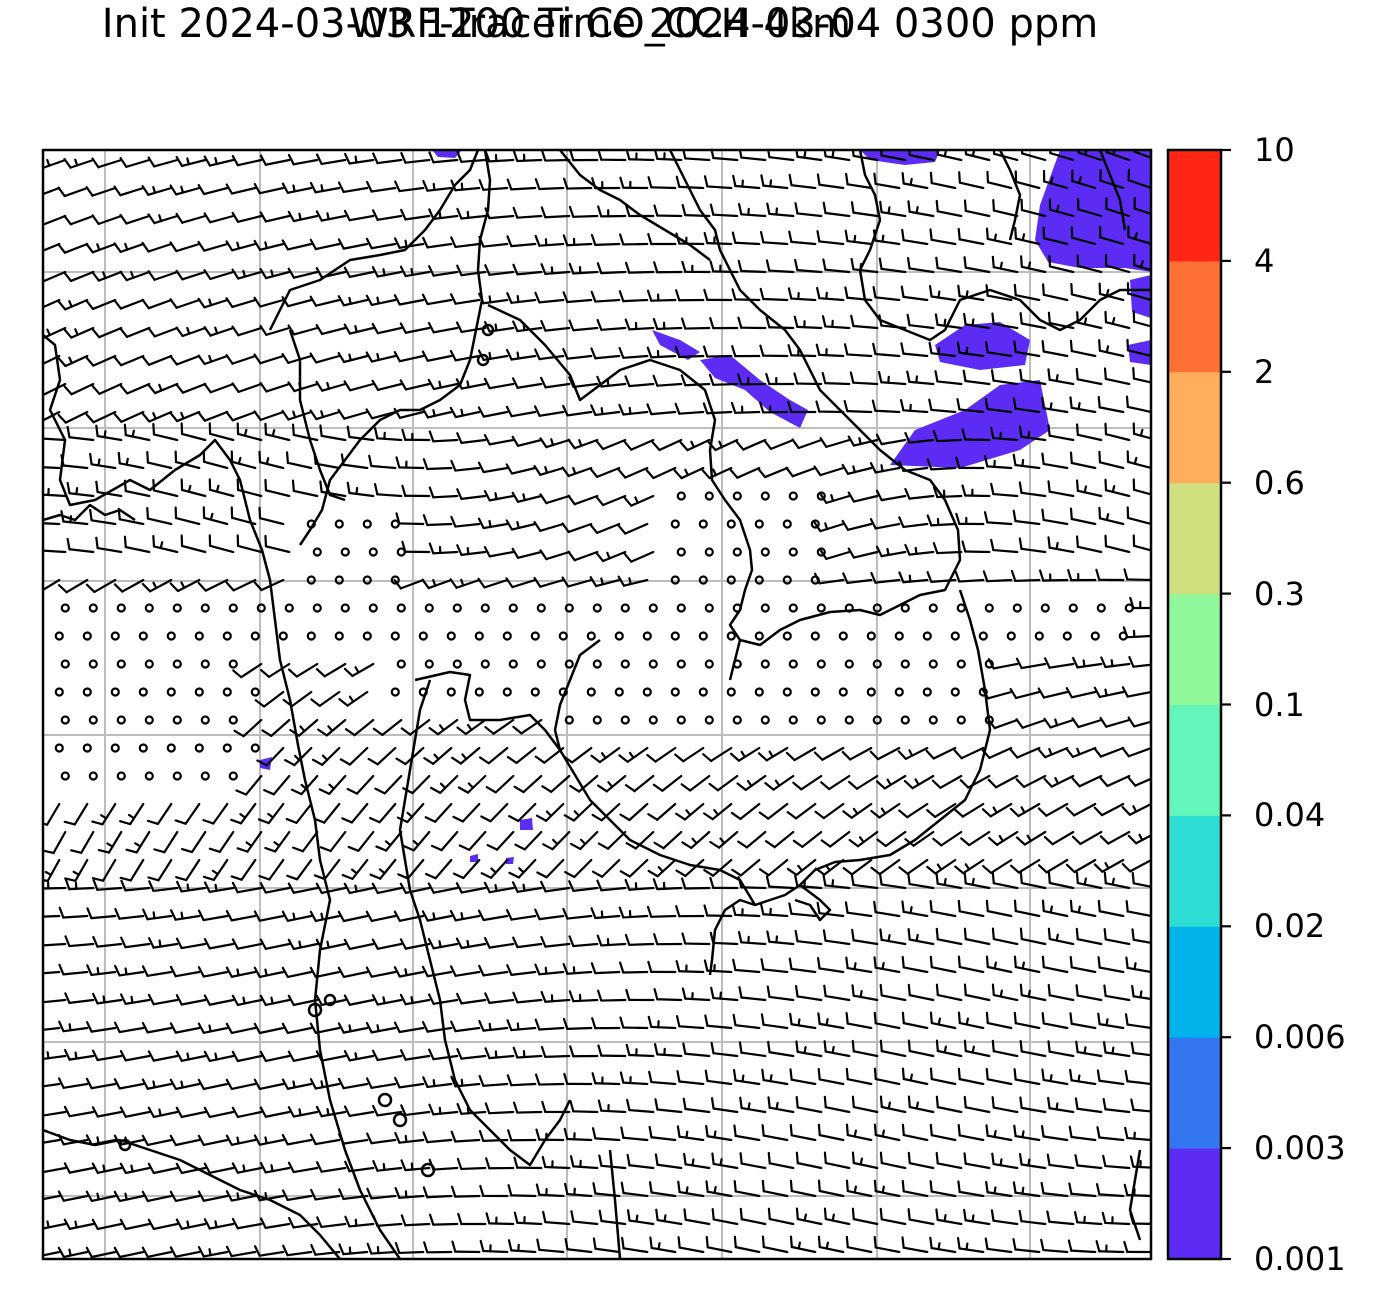 The height and width of the screenshot is (1313, 1400). What do you see at coordinates (1290, 815) in the screenshot?
I see `colorbar-tick-label: 0.04` at bounding box center [1290, 815].